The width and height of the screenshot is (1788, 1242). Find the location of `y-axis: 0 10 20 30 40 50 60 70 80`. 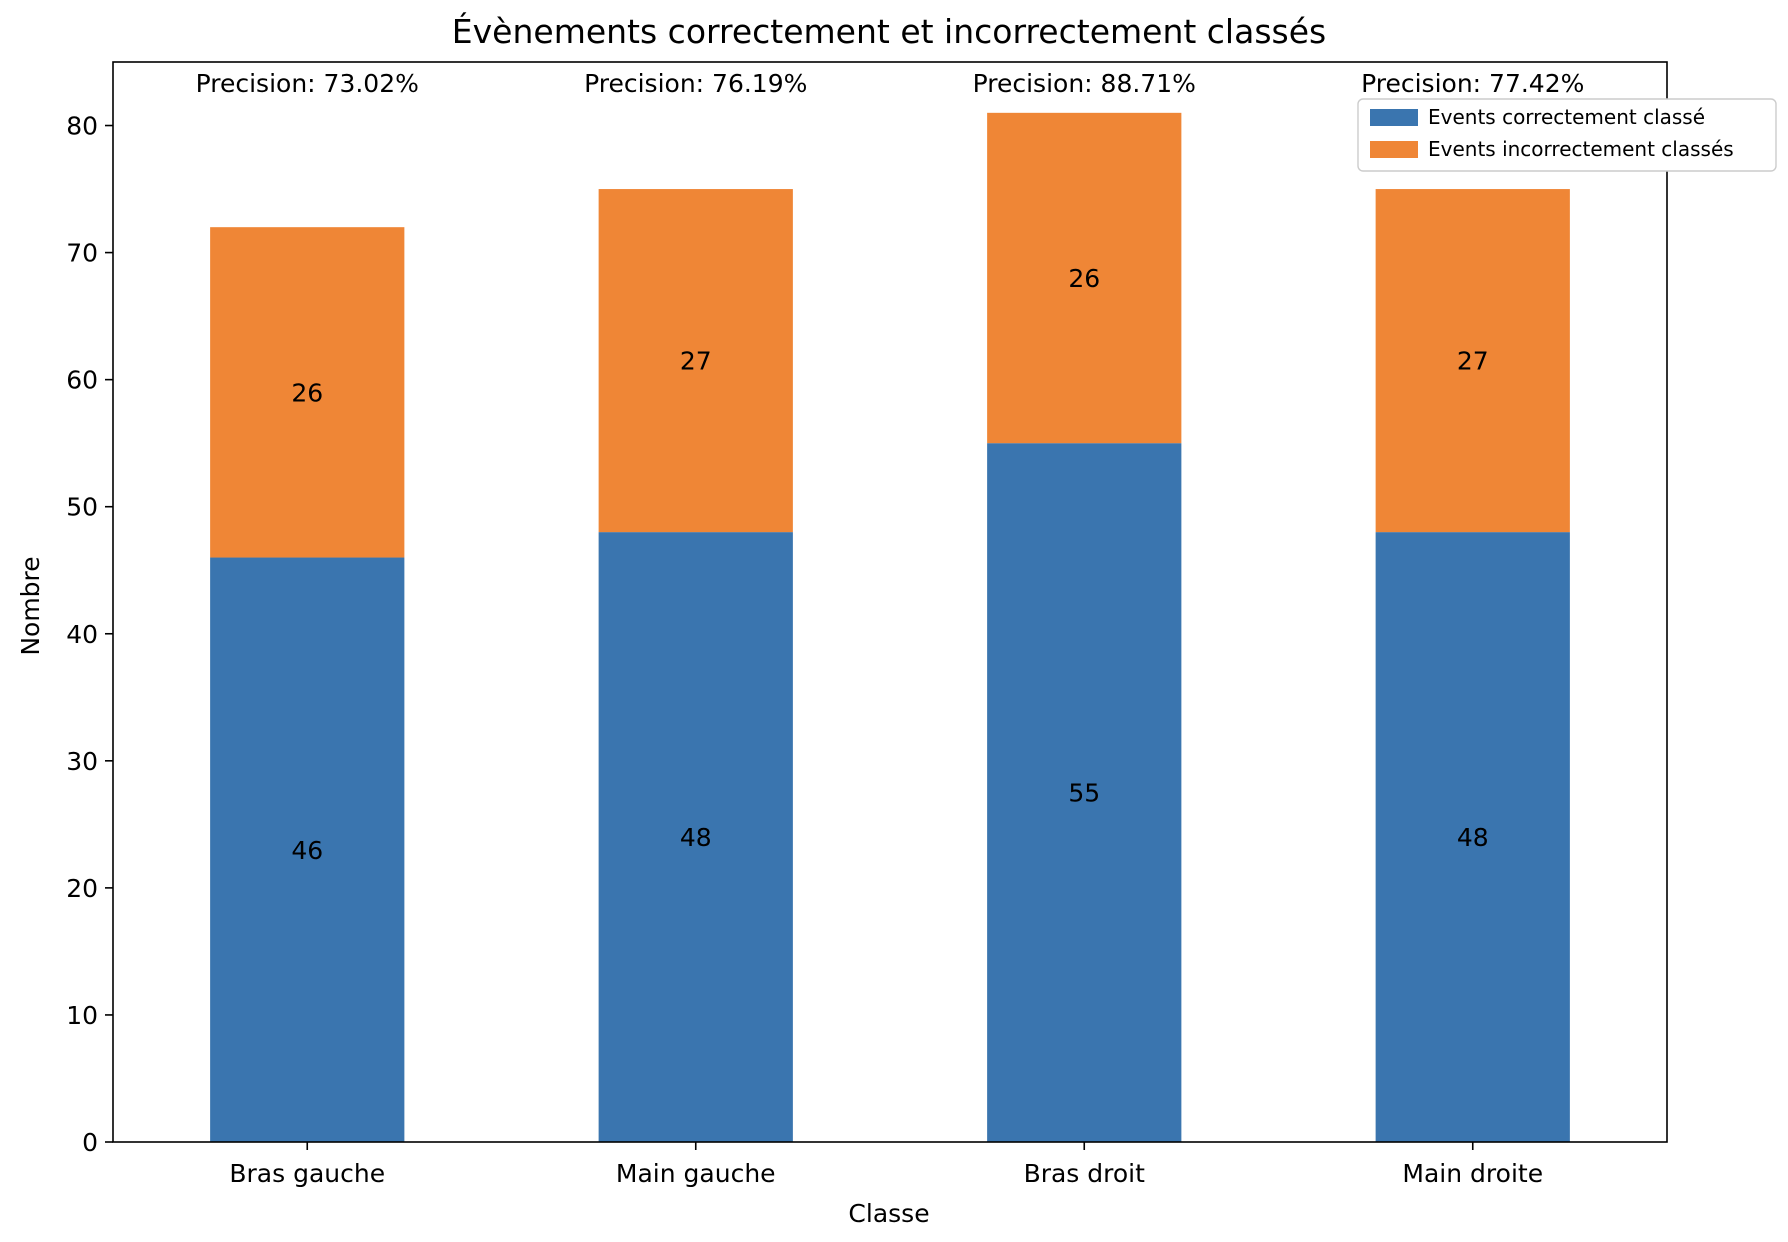

y-axis: 0 10 20 30 40 50 60 70 80 is located at coordinates (89, 634).